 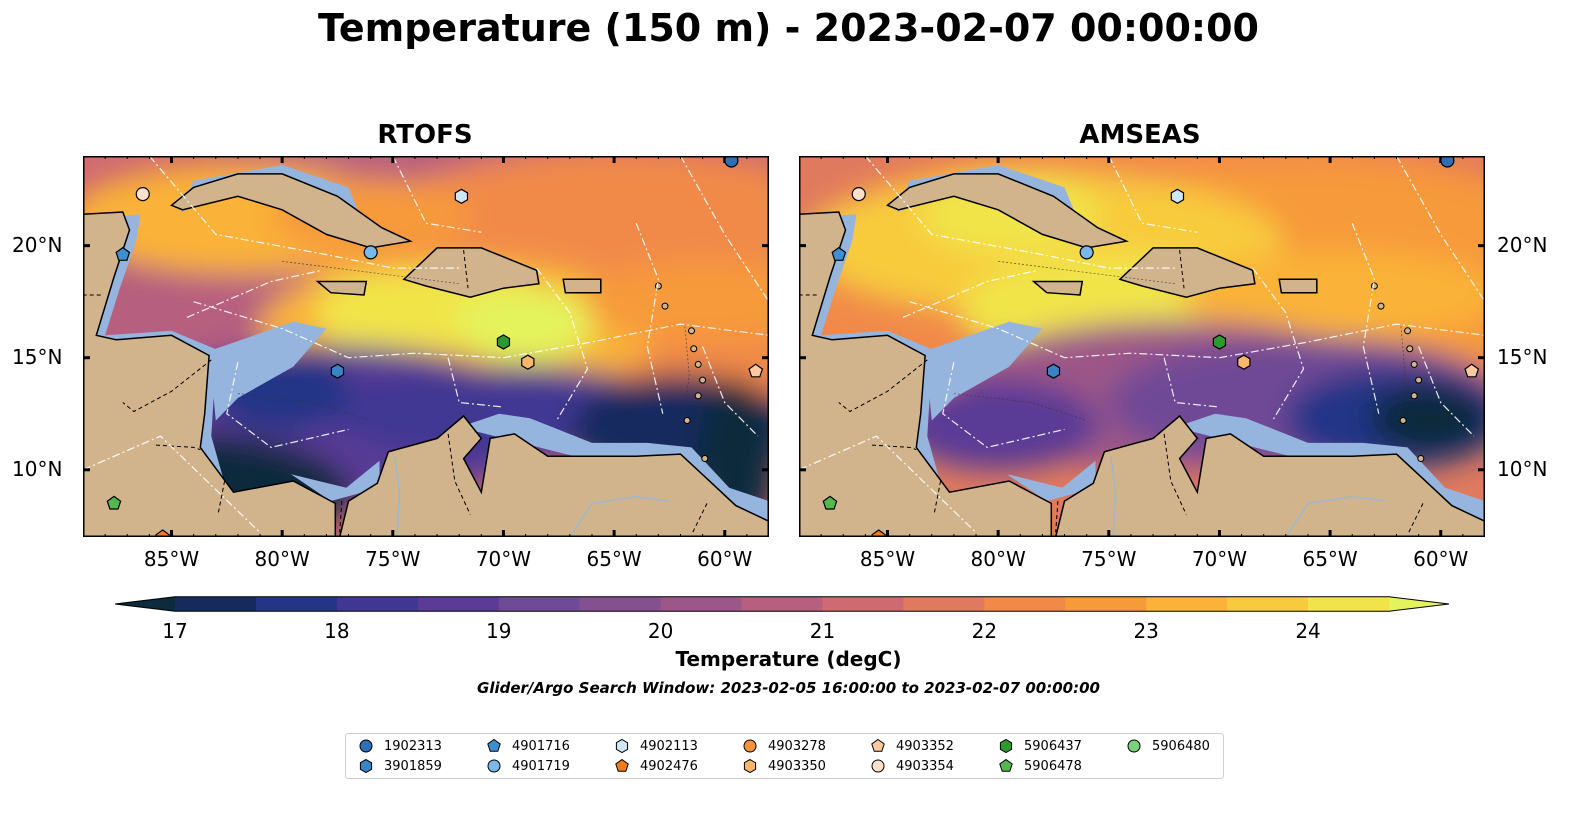 I want to click on lat-tick-label: 20°N, so click(x=37, y=244).